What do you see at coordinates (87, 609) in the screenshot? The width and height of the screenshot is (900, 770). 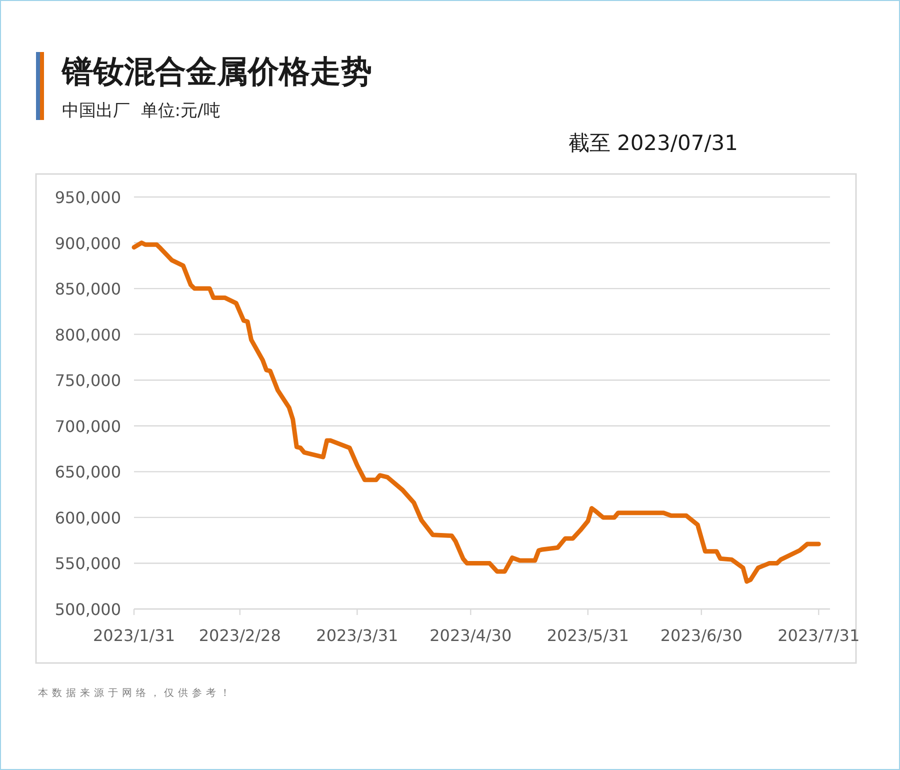 I see `y-tick-label: 500,000` at bounding box center [87, 609].